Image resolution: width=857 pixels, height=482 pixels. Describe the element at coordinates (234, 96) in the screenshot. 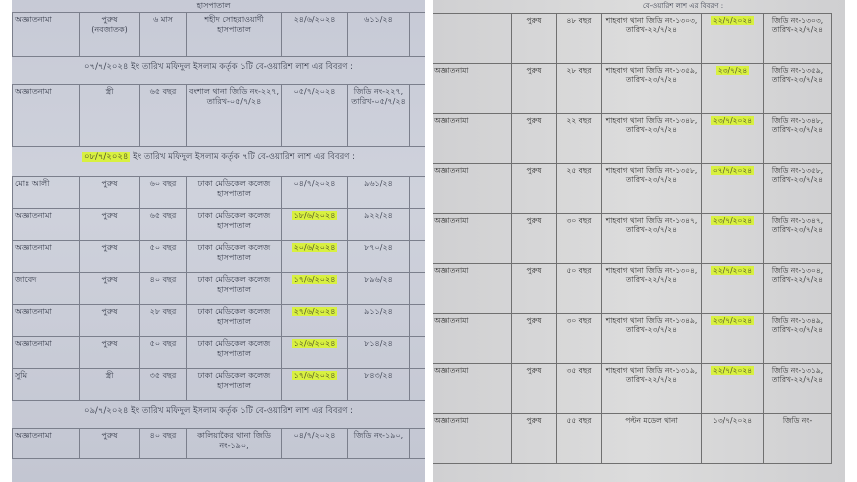

I see `place-text: বংশাল থানা জিডি নং-২২৭, তারিখ-০৫/৭/২৪` at that location.